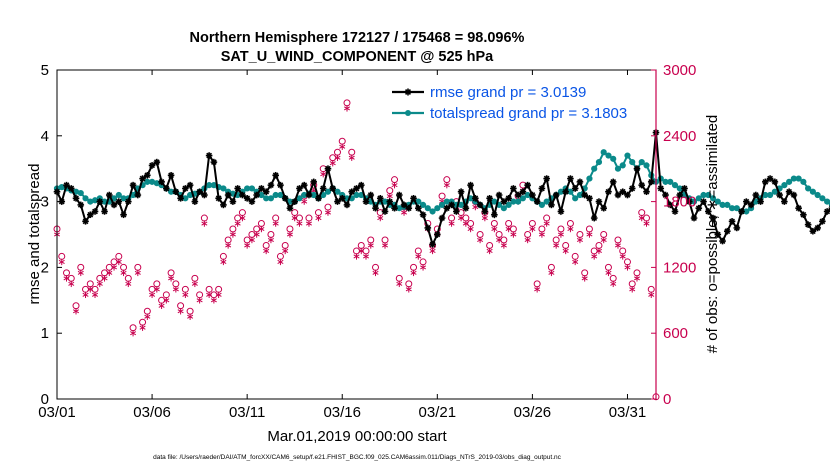 The height and width of the screenshot is (470, 830). Describe the element at coordinates (45, 399) in the screenshot. I see `y-tick-label-left: 0` at that location.